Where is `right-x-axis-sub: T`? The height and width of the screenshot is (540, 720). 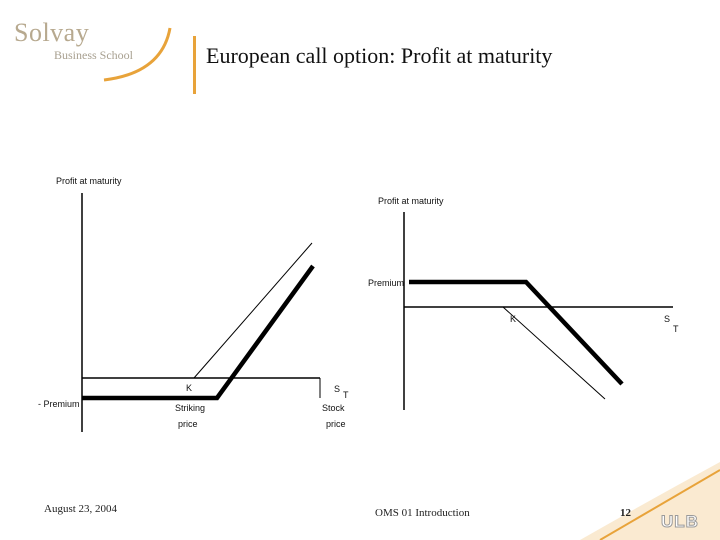 right-x-axis-sub: T is located at coordinates (676, 329).